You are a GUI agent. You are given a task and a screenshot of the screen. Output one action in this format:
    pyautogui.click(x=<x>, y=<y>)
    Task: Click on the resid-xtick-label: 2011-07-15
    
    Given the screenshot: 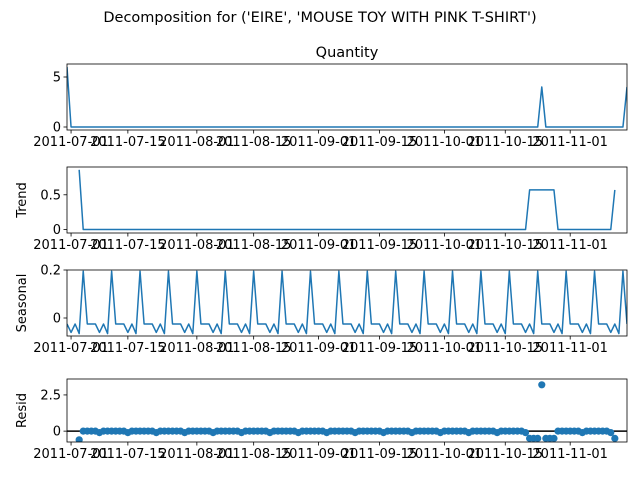 What is the action you would take?
    pyautogui.click(x=128, y=454)
    